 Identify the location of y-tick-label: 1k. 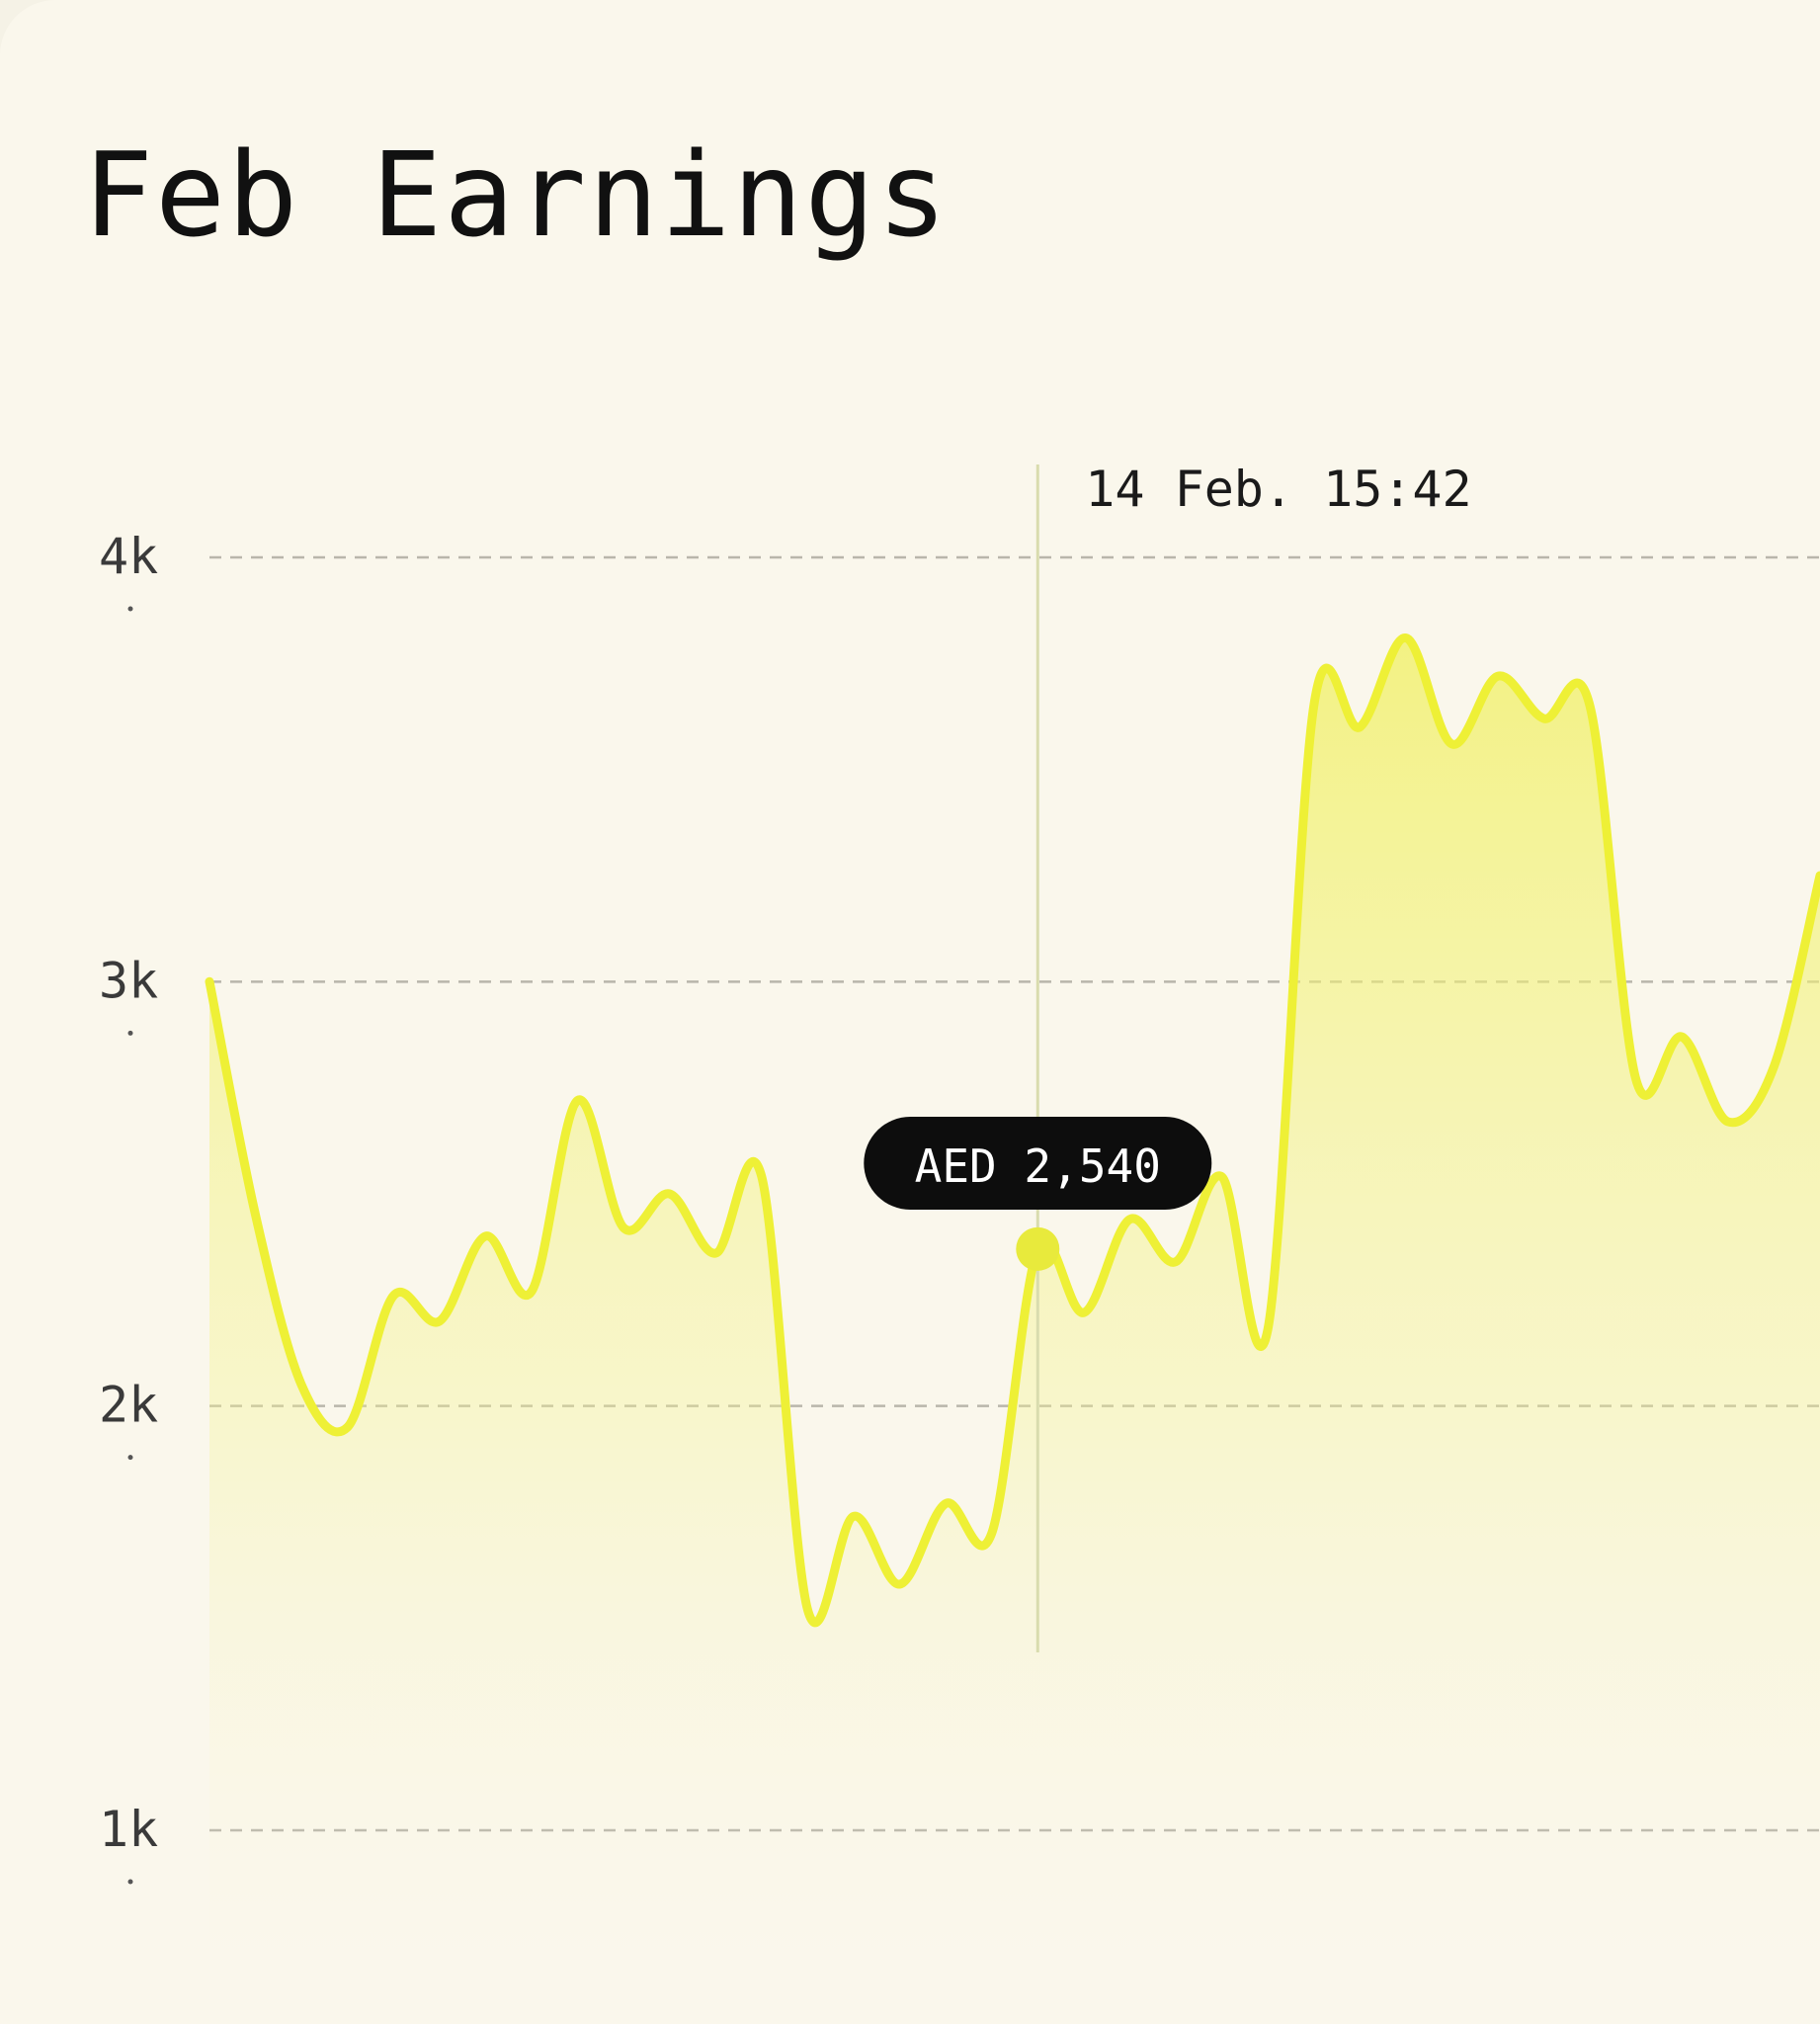
(128, 1829).